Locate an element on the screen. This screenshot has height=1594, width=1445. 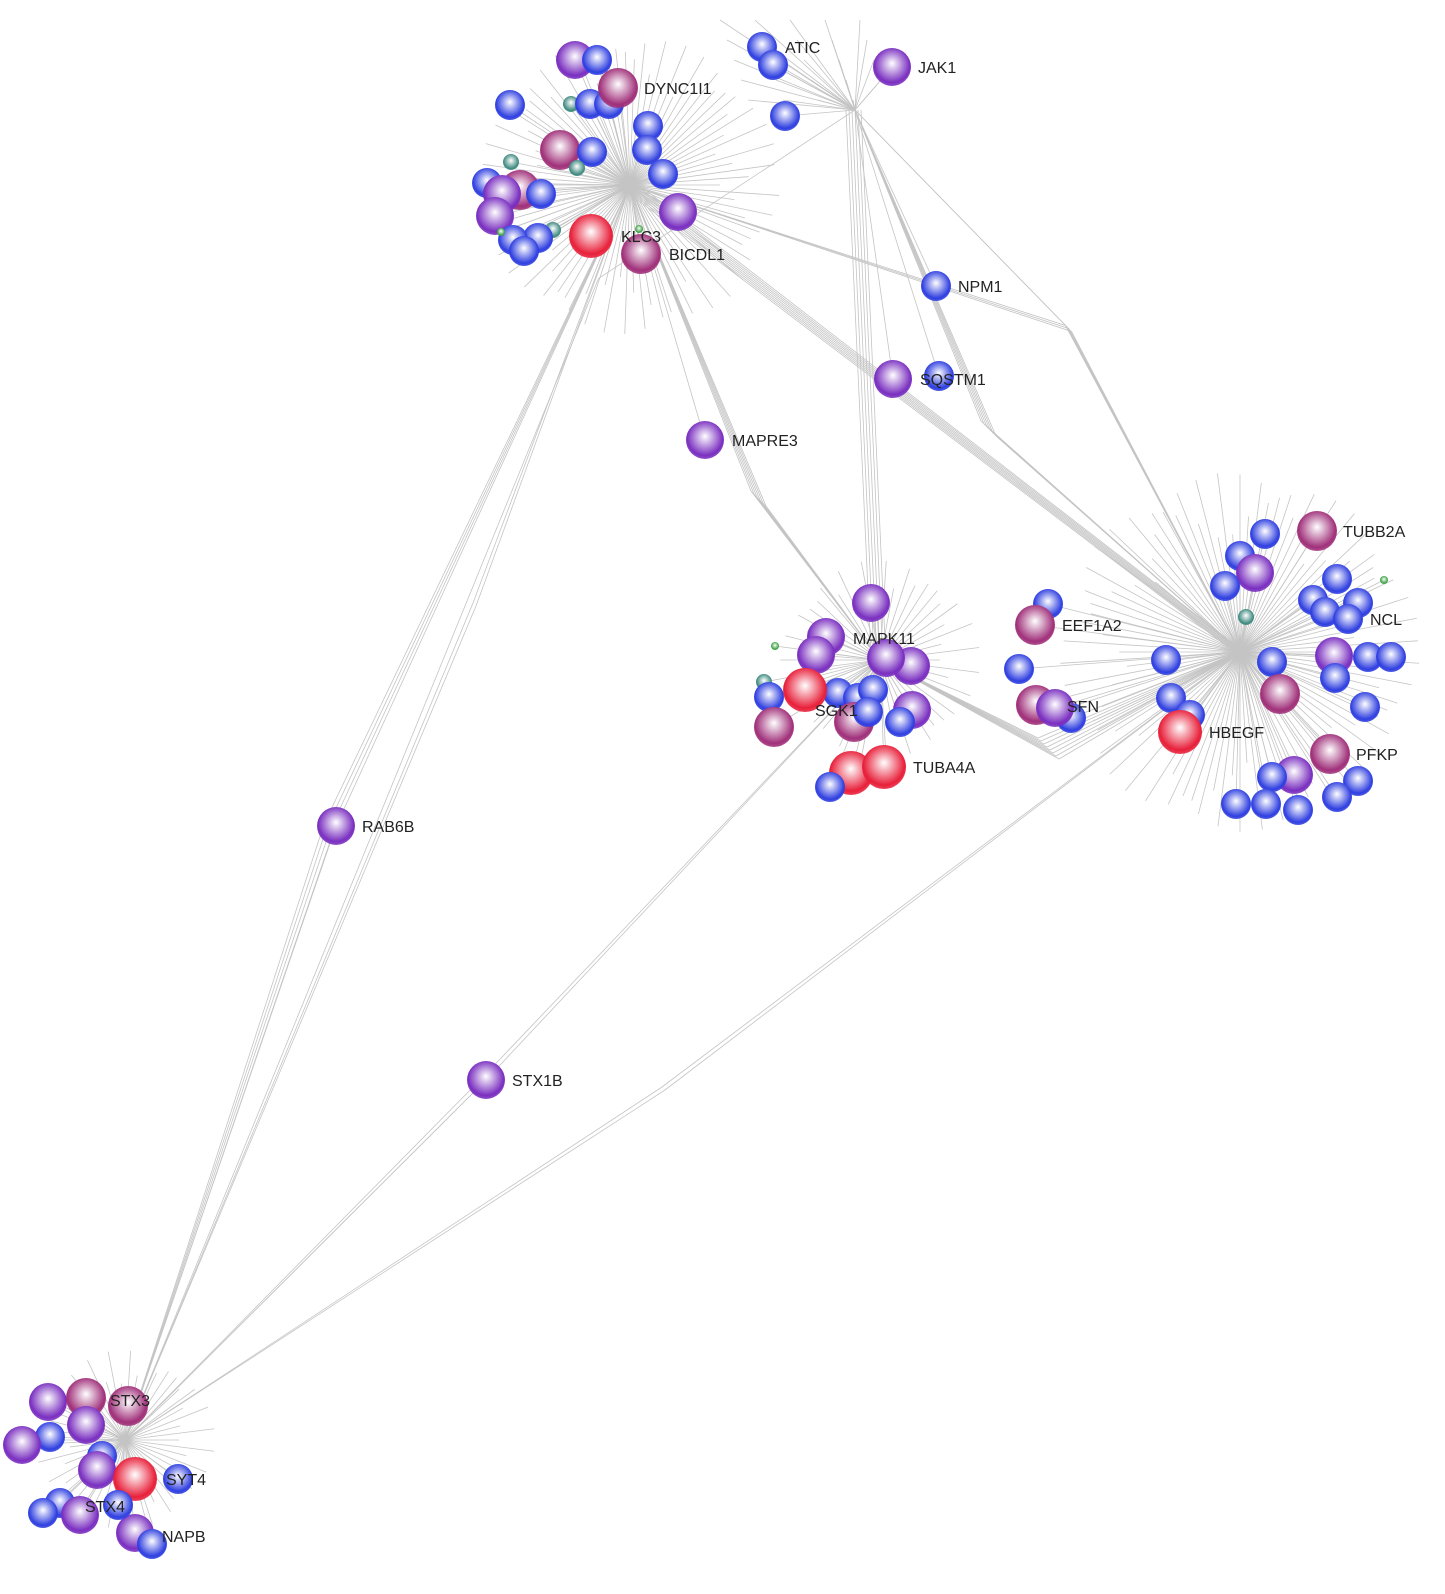
node-mapk11 is located at coordinates (886, 658).